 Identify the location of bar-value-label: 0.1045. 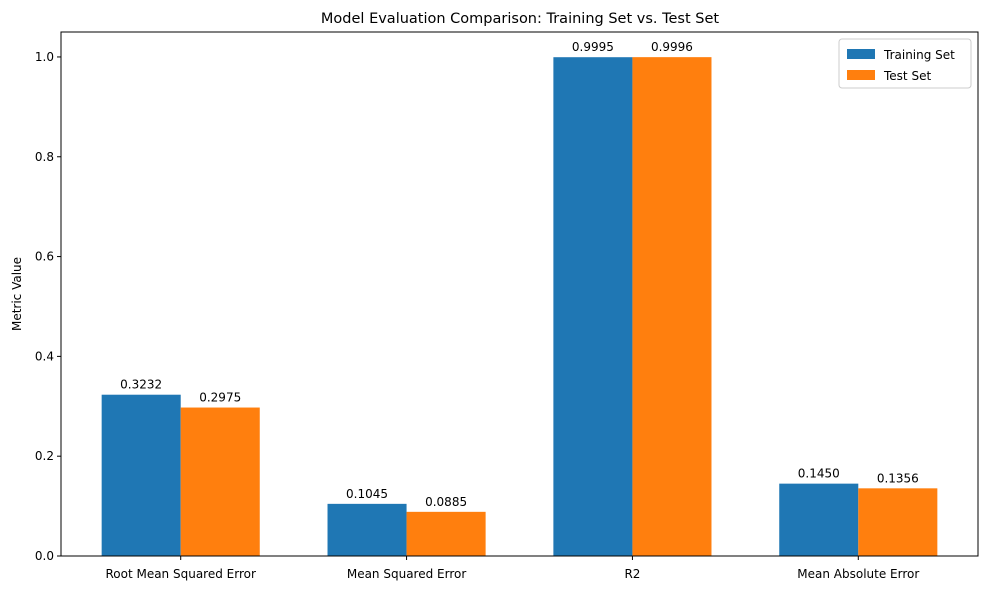
(367, 494).